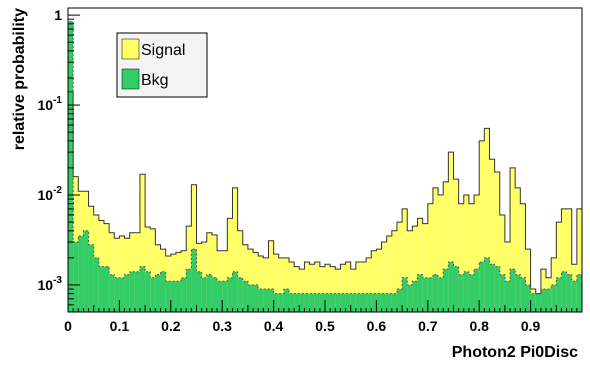 This screenshot has width=590, height=365. Describe the element at coordinates (515, 352) in the screenshot. I see `x-axis-title: Photon2 Pi0Disc` at that location.